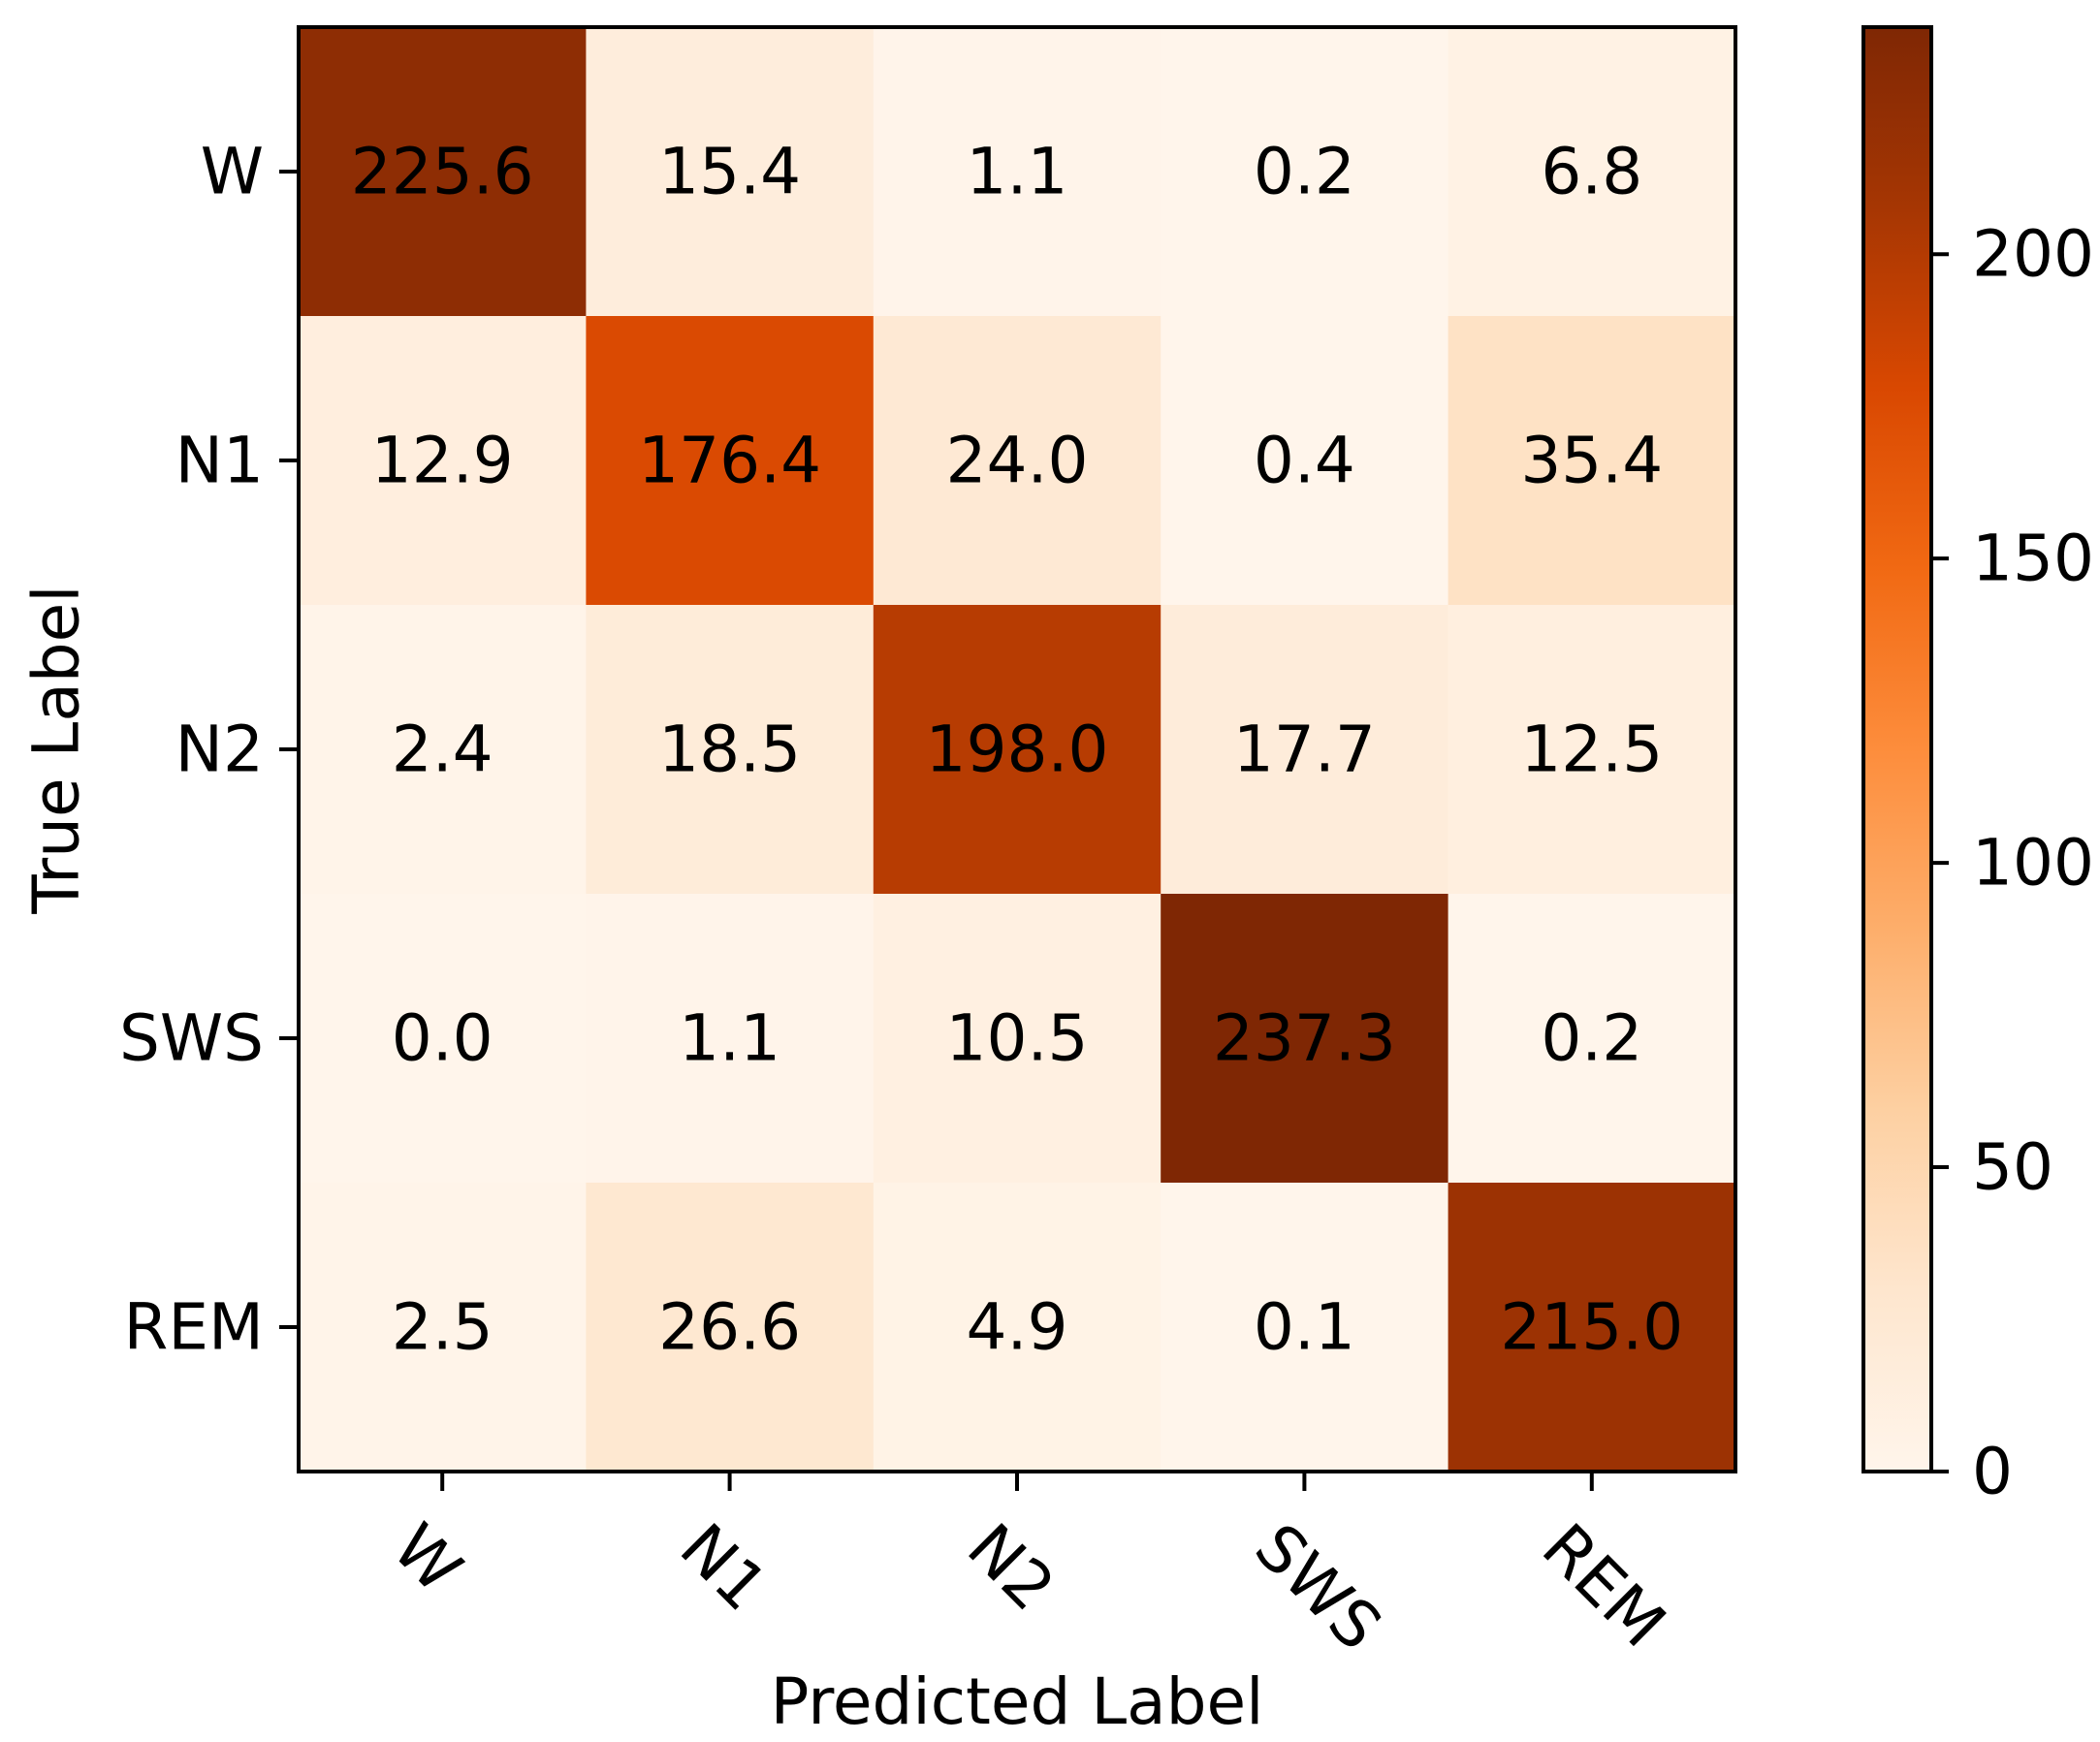  I want to click on x-tick-label: N1, so click(723, 1567).